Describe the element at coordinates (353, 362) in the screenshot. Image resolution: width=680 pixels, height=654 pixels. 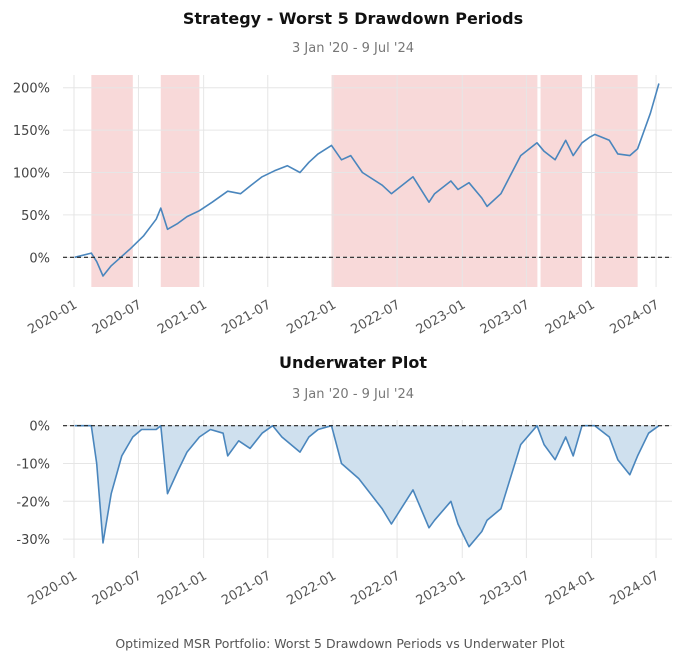
I see `underwater-chart-title: Underwater Plot` at that location.